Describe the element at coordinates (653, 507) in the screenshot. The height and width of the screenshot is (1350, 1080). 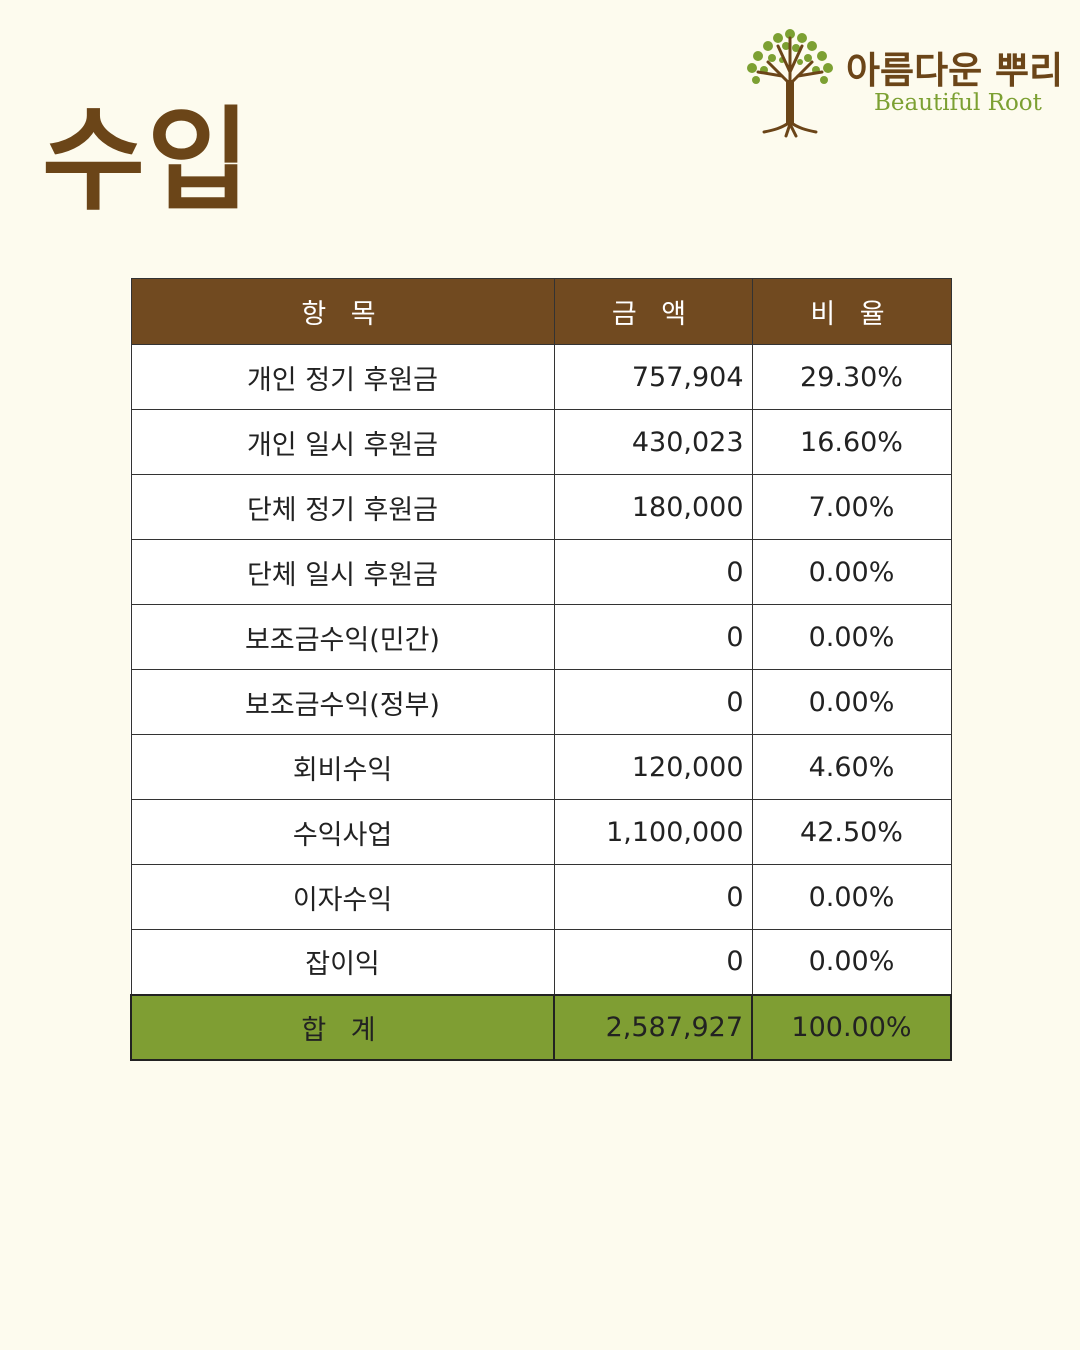
I see `row-amount: 180,000` at that location.